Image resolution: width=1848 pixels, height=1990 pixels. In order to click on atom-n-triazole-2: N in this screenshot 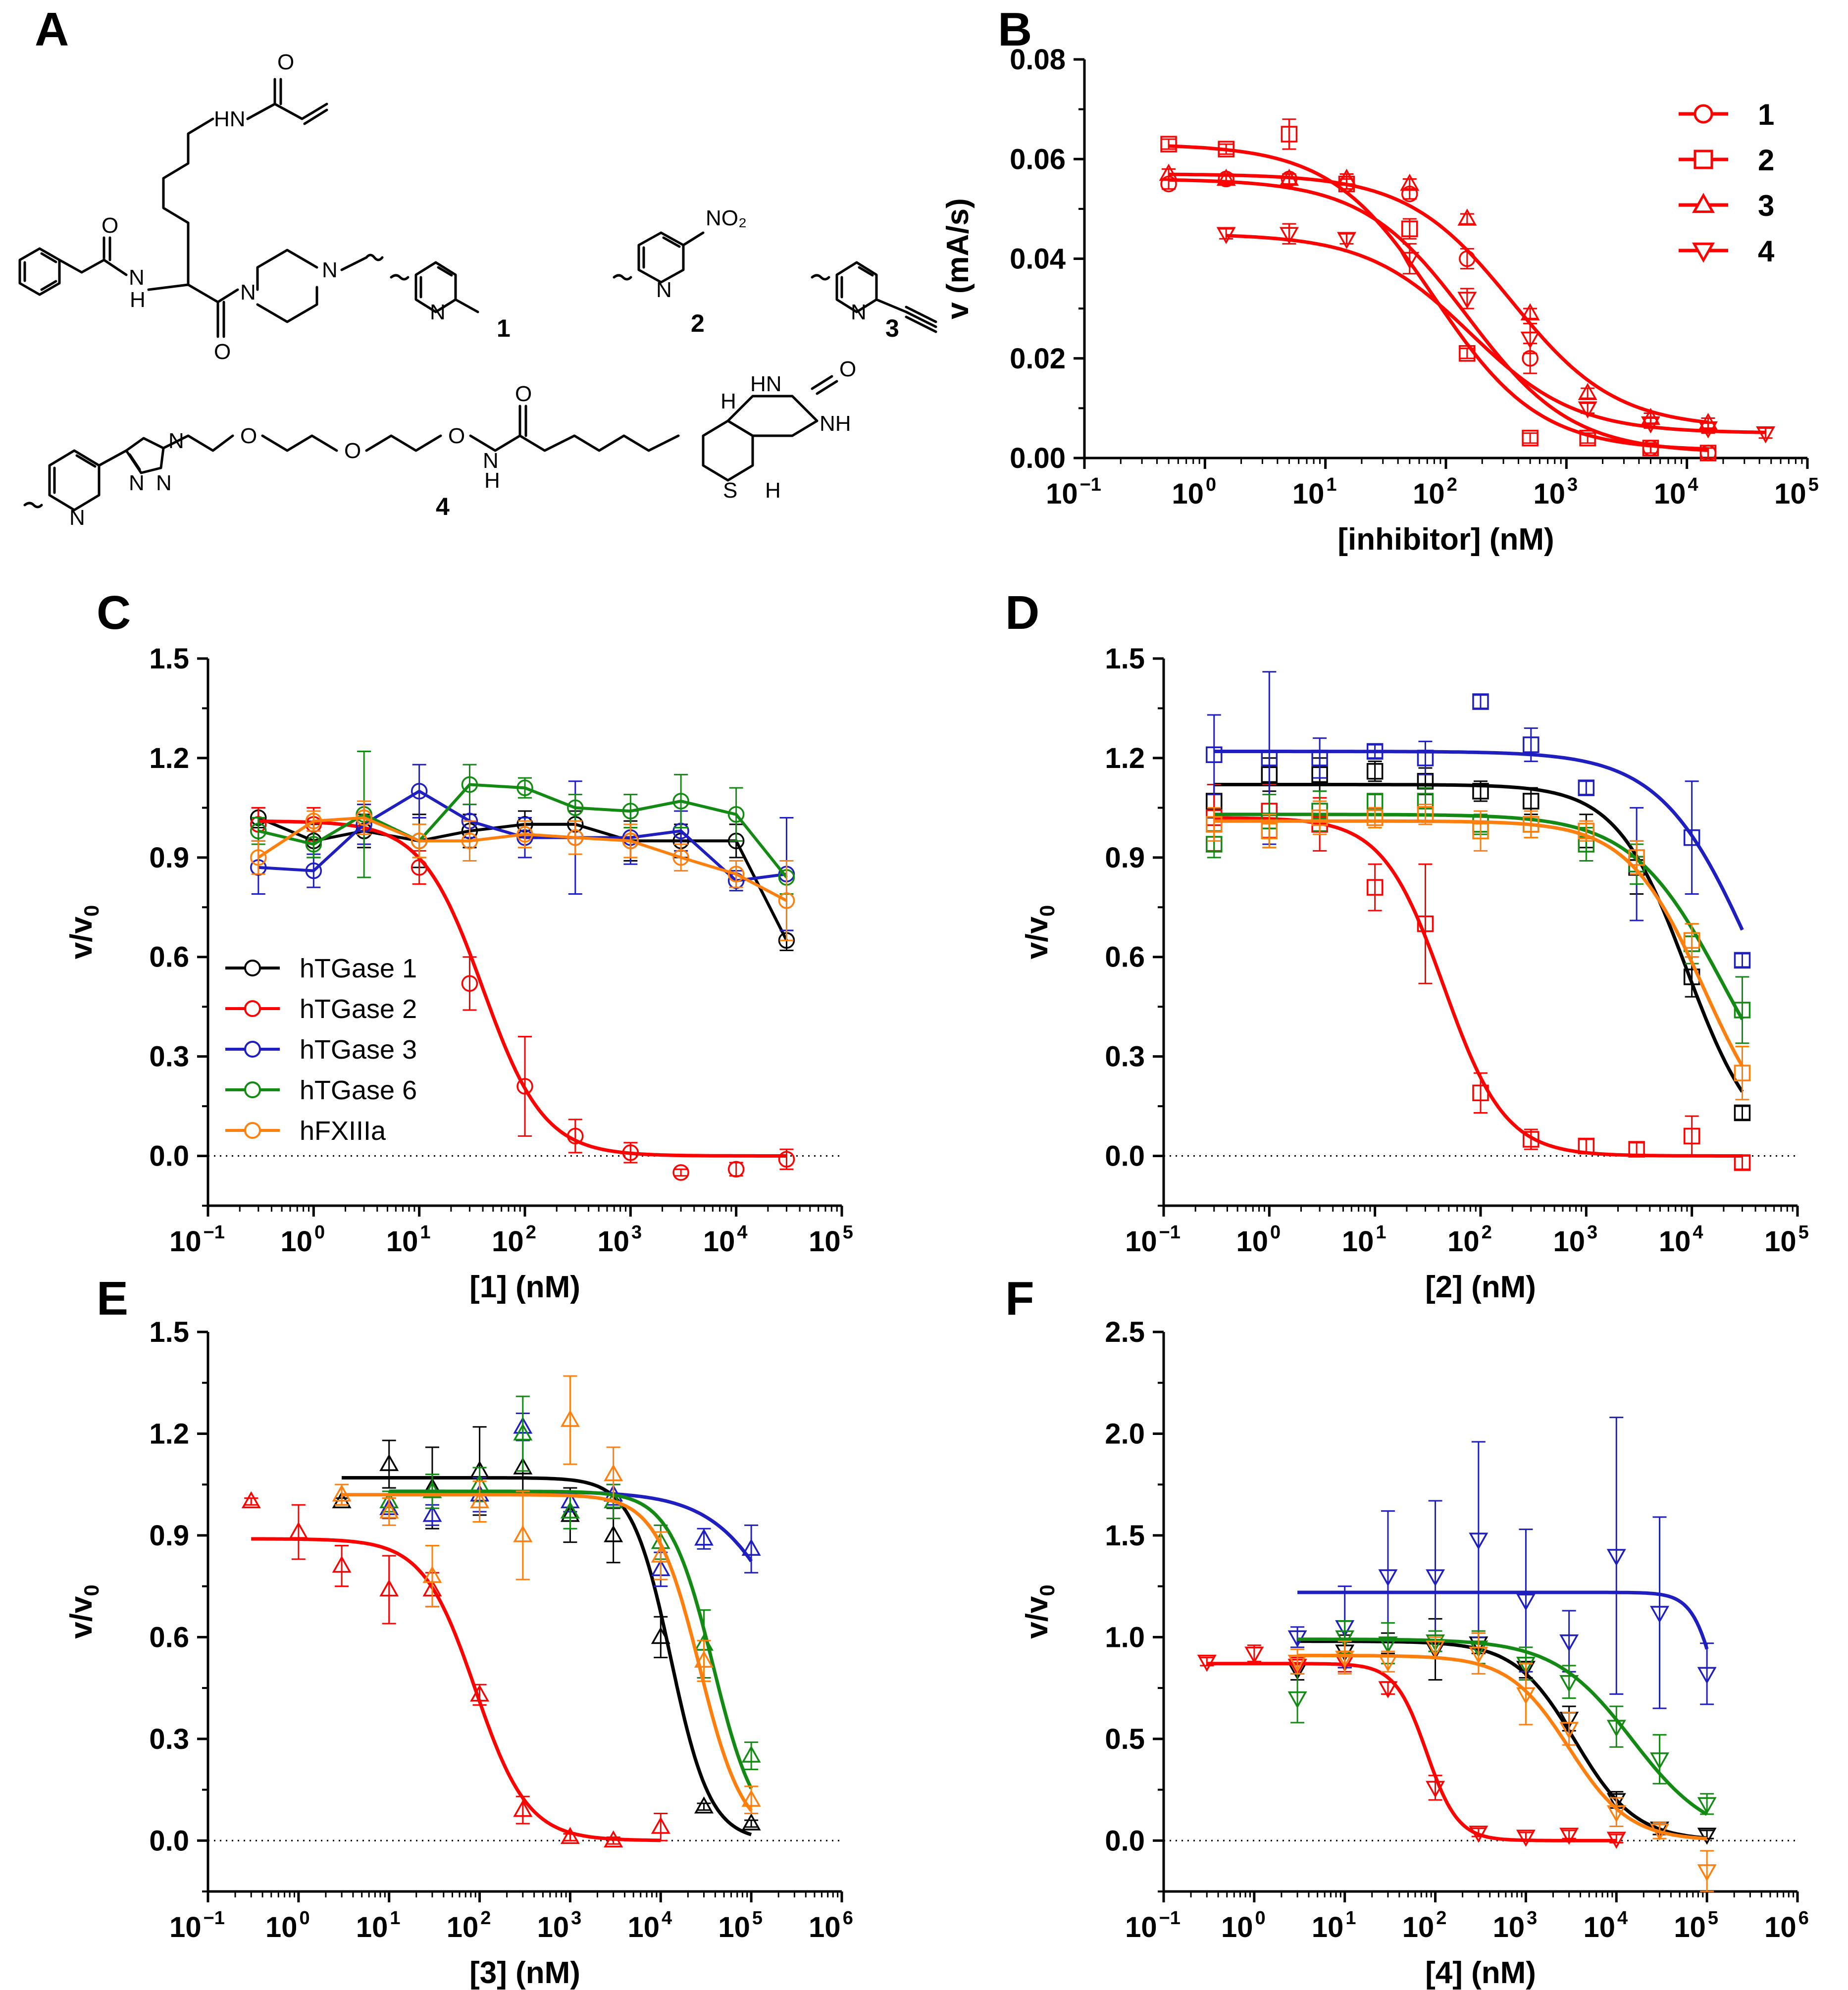, I will do `click(164, 483)`.